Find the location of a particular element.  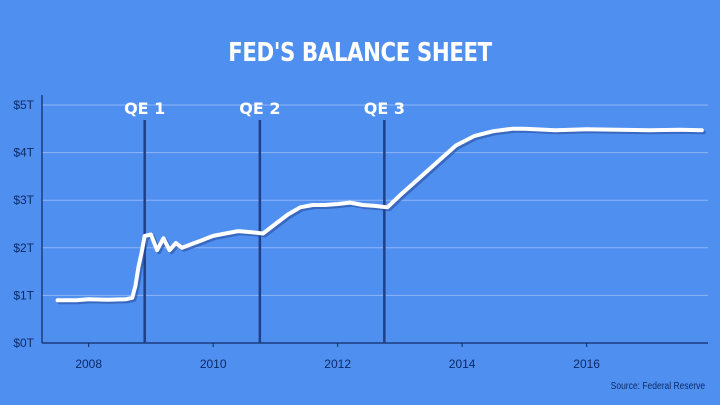

chart-title: FED'S BALANCE SHEET is located at coordinates (360, 53).